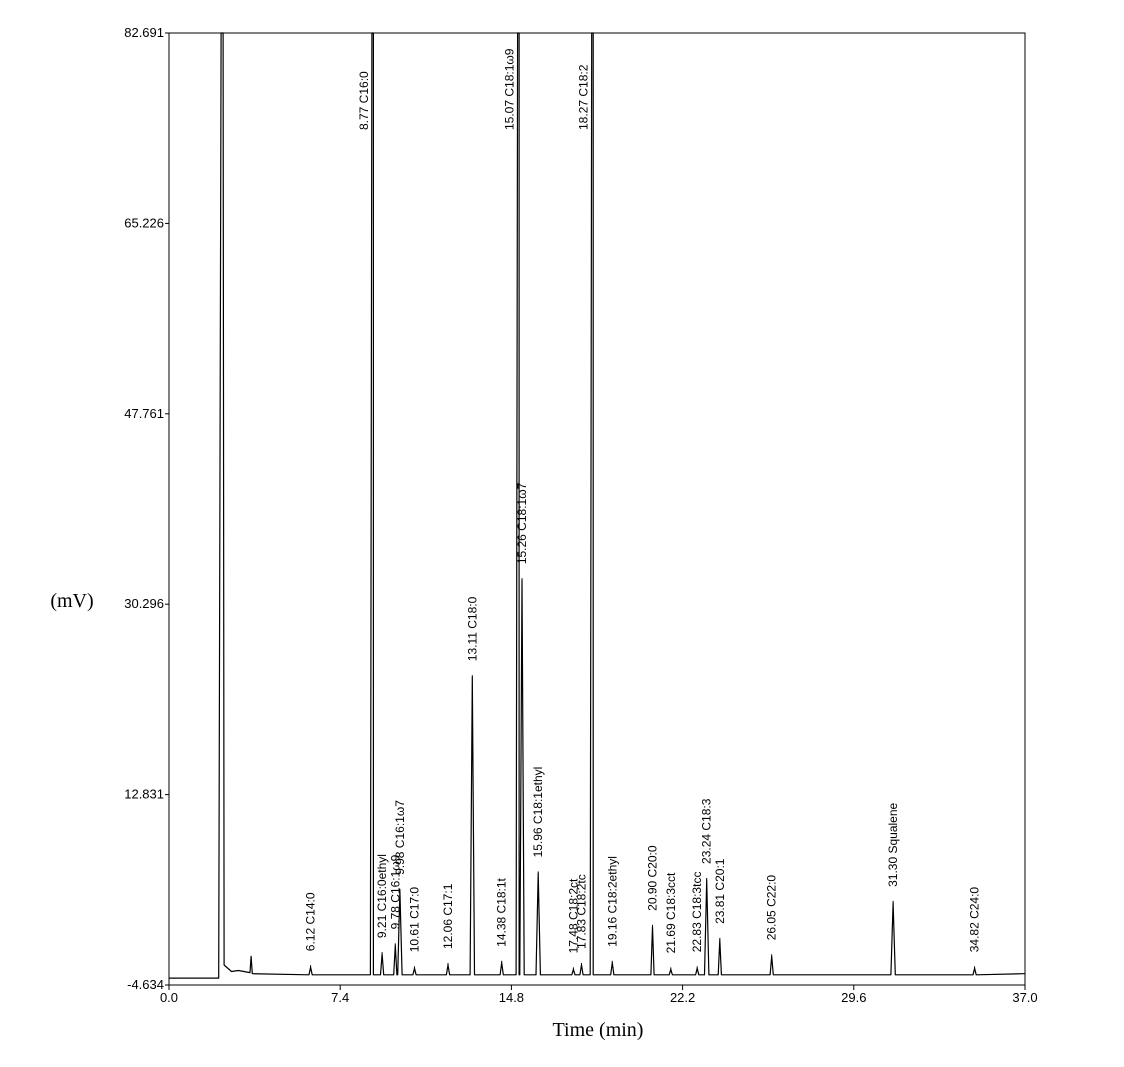 This screenshot has height=1067, width=1124. What do you see at coordinates (400, 837) in the screenshot?
I see `peak-label: 9.98 C16:1ω7` at bounding box center [400, 837].